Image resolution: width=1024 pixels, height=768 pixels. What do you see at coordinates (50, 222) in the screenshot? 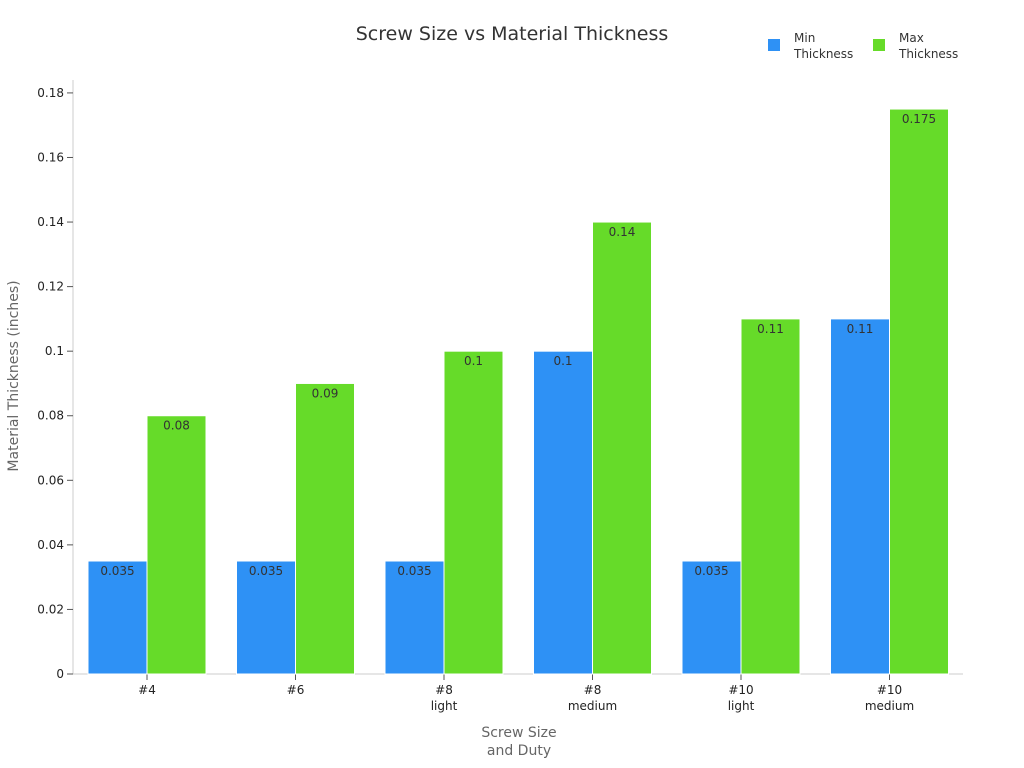
I see `y-tick-label: 0.14` at bounding box center [50, 222].